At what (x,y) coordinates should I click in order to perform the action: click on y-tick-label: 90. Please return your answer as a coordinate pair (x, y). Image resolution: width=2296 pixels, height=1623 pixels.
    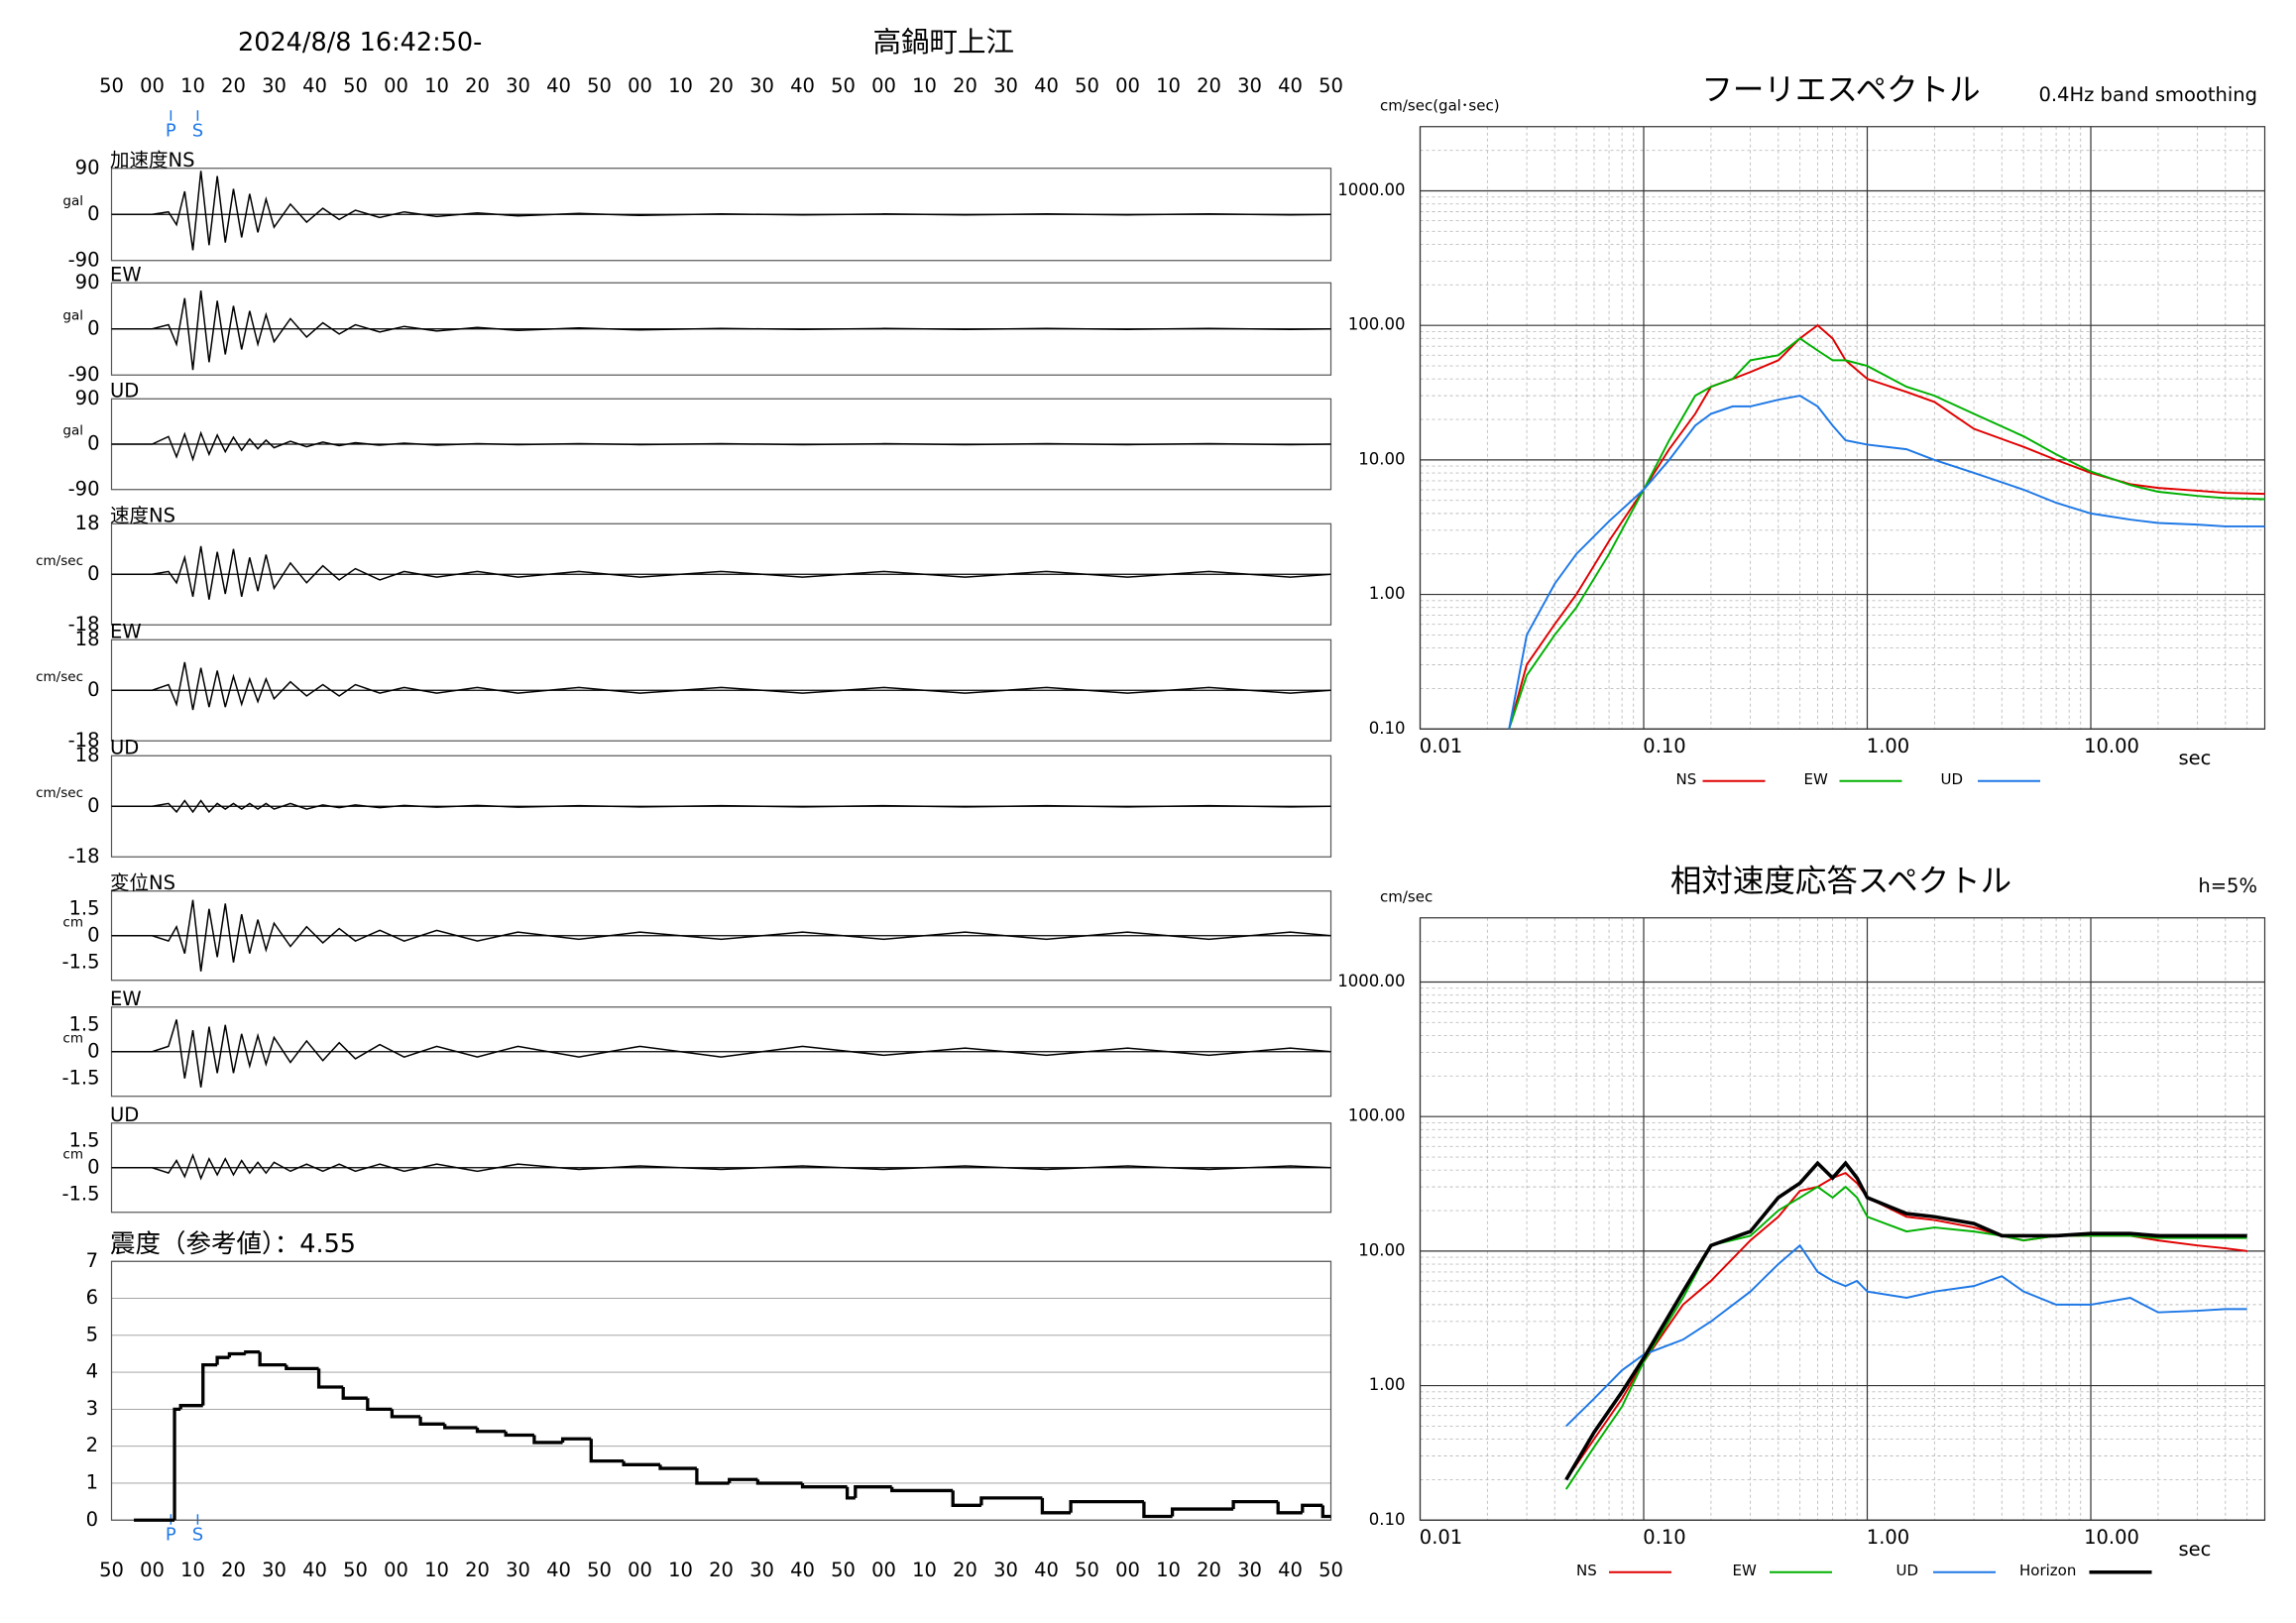
    Looking at the image, I should click on (87, 167).